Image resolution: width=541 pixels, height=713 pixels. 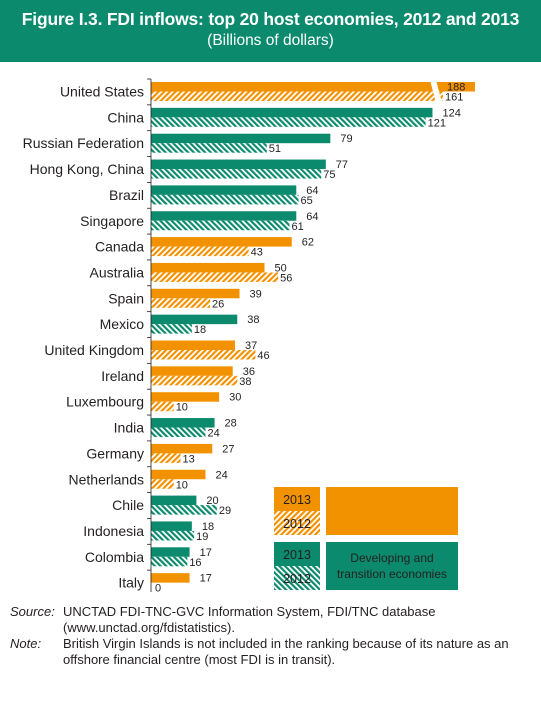 I want to click on value-label-2013-spain: 39, so click(x=256, y=294).